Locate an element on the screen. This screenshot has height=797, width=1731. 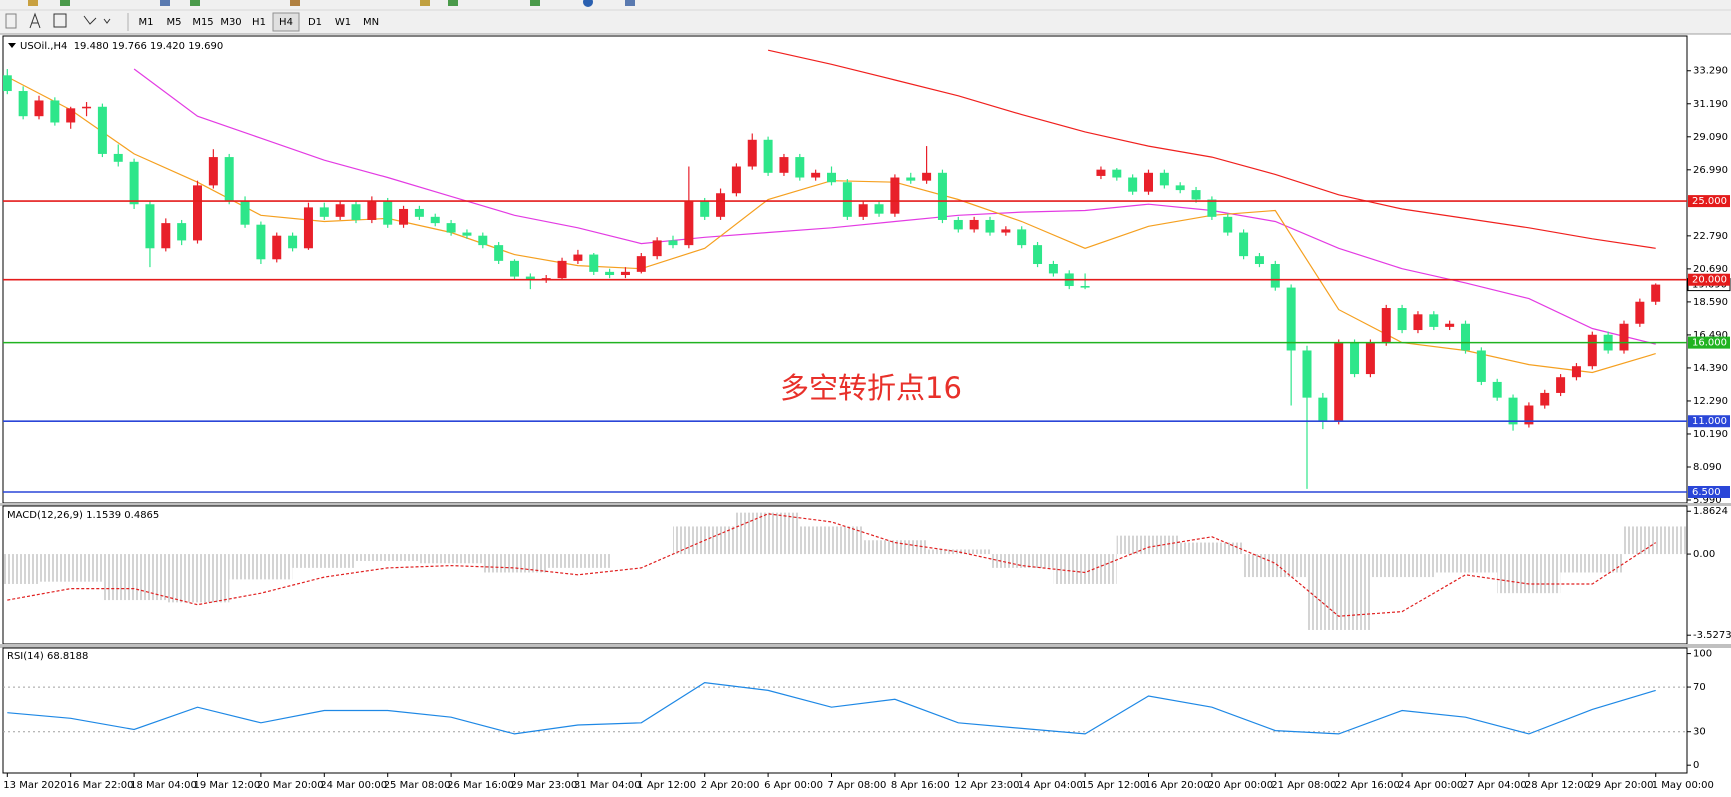
y-tick-label: 22.790 is located at coordinates (1710, 236).